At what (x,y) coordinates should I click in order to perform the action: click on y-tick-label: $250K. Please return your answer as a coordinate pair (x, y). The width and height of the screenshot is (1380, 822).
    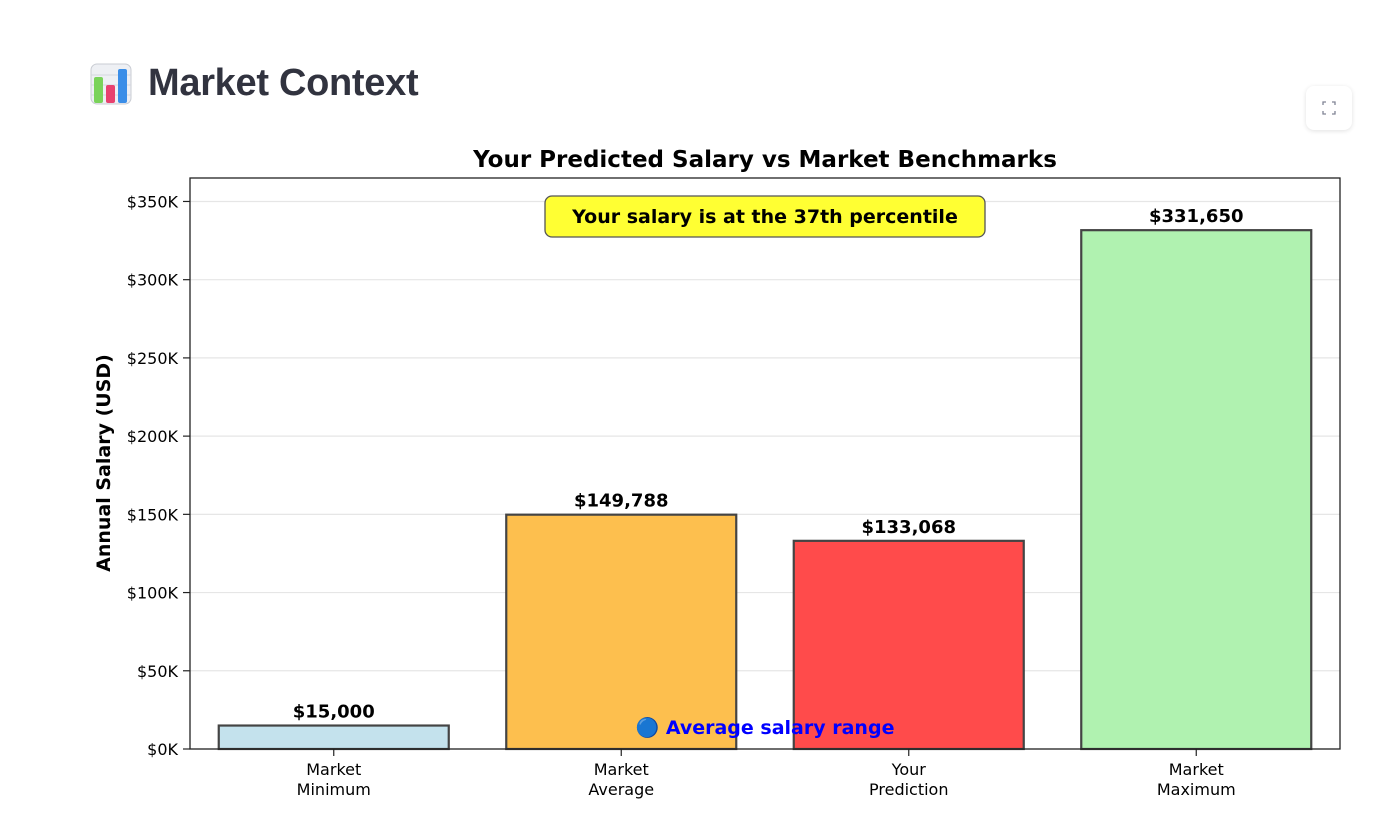
    Looking at the image, I should click on (153, 358).